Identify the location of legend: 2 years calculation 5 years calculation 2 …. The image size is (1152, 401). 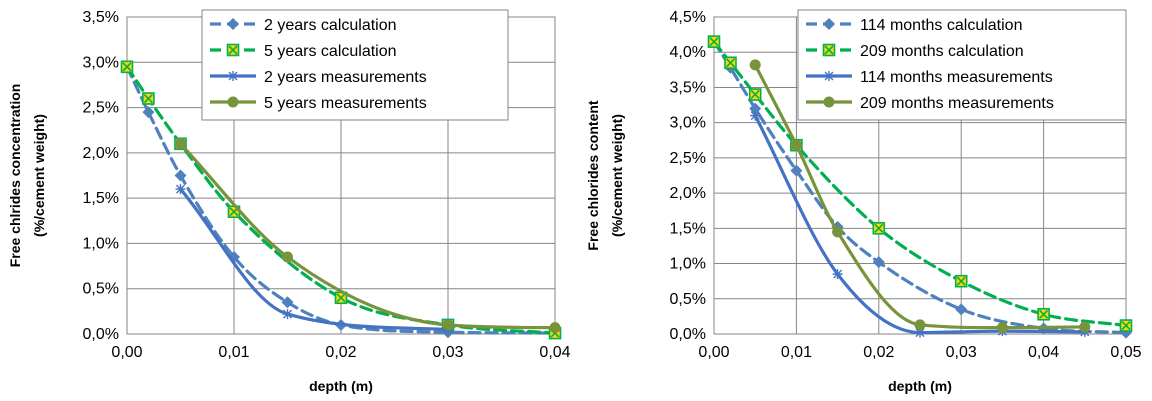
(355, 65).